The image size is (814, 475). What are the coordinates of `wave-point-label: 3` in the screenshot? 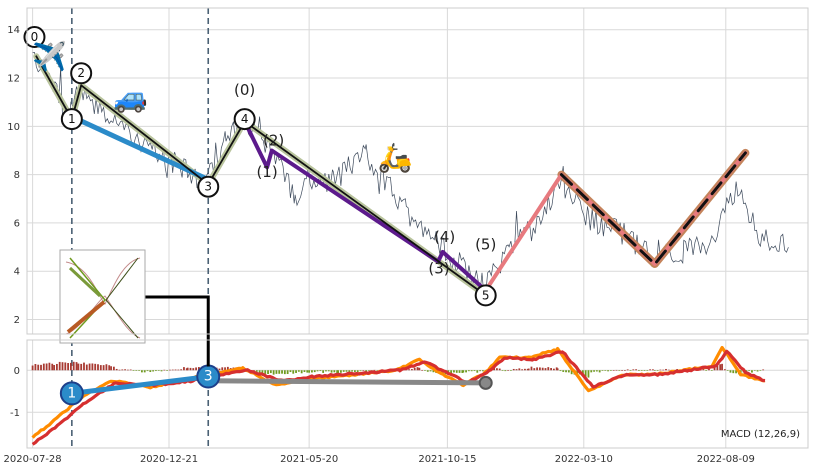 It's located at (208, 187).